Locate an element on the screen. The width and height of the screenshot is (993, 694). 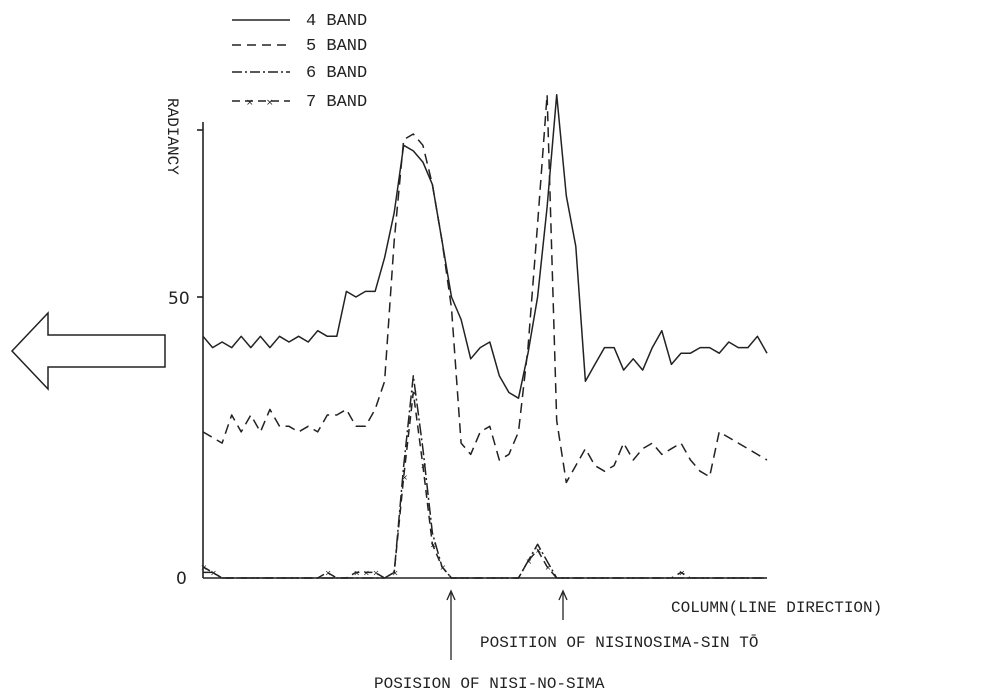
legend-label-6-band: 6 BAND is located at coordinates (336, 73).